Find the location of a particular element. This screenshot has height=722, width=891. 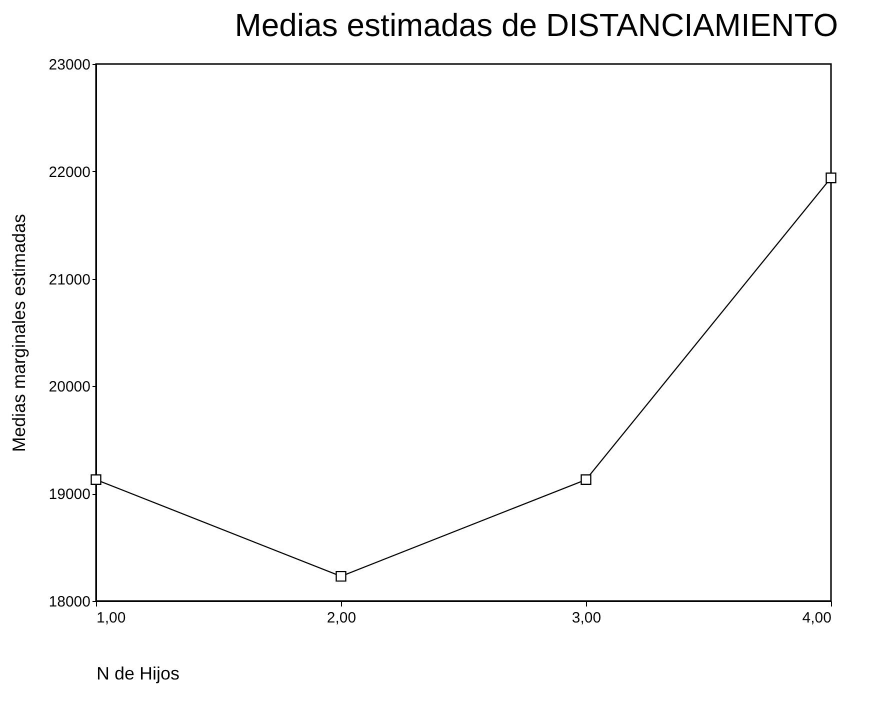

y-tick-label: 18000 is located at coordinates (69, 602).